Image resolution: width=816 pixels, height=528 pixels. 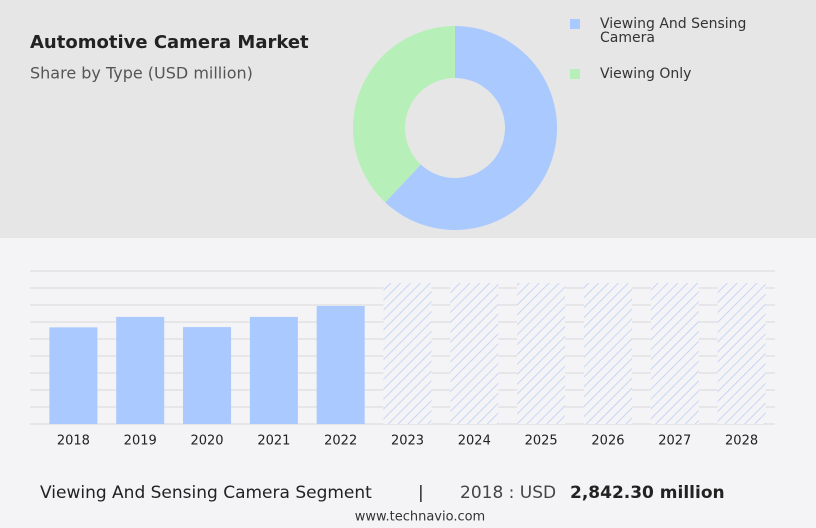 What do you see at coordinates (647, 493) in the screenshot?
I see `footer-value: 2,842.30 million` at bounding box center [647, 493].